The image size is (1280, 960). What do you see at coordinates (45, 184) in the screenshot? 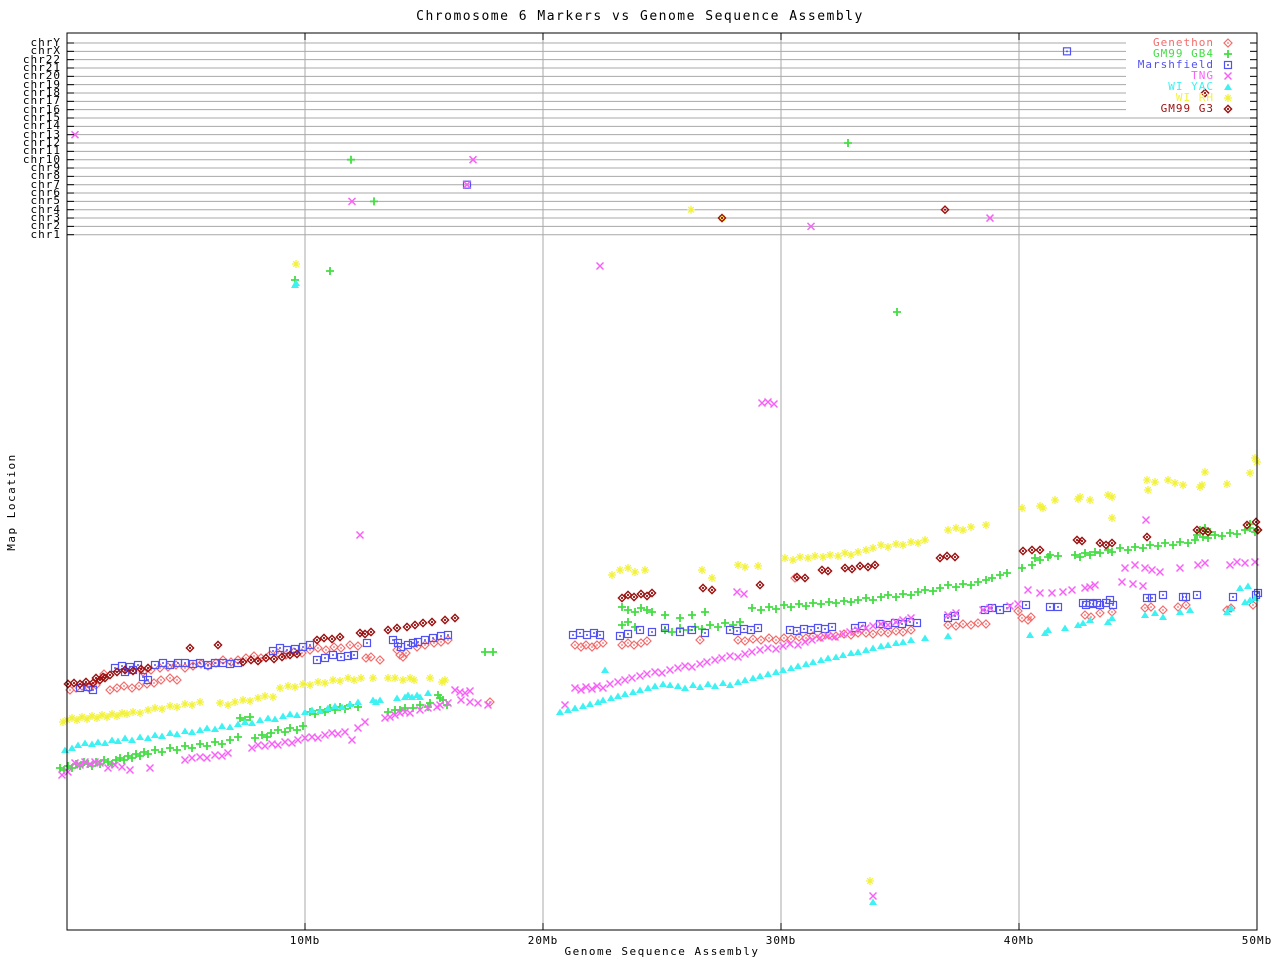
I see `y-tick-label-chr7: chr7` at bounding box center [45, 184].